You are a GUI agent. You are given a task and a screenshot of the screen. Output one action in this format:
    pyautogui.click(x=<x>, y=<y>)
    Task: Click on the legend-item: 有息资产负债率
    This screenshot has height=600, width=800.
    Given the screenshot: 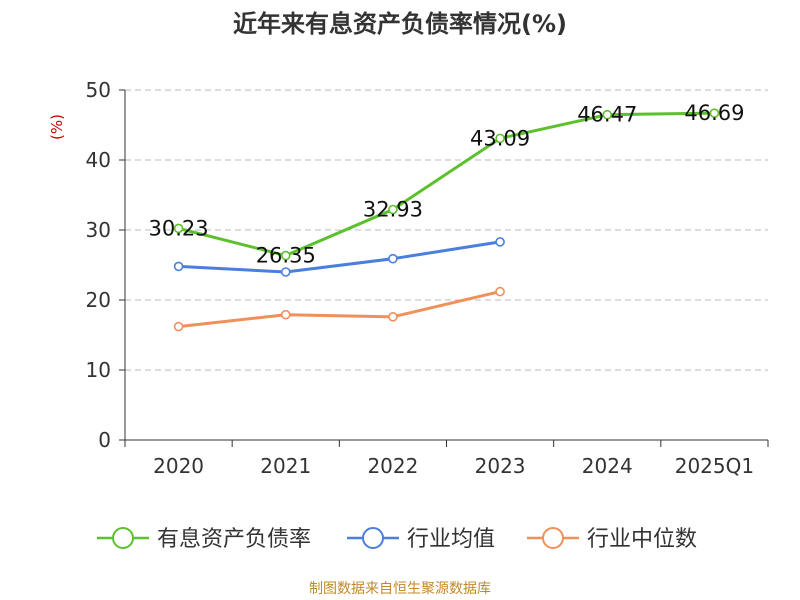 What is the action you would take?
    pyautogui.click(x=204, y=539)
    